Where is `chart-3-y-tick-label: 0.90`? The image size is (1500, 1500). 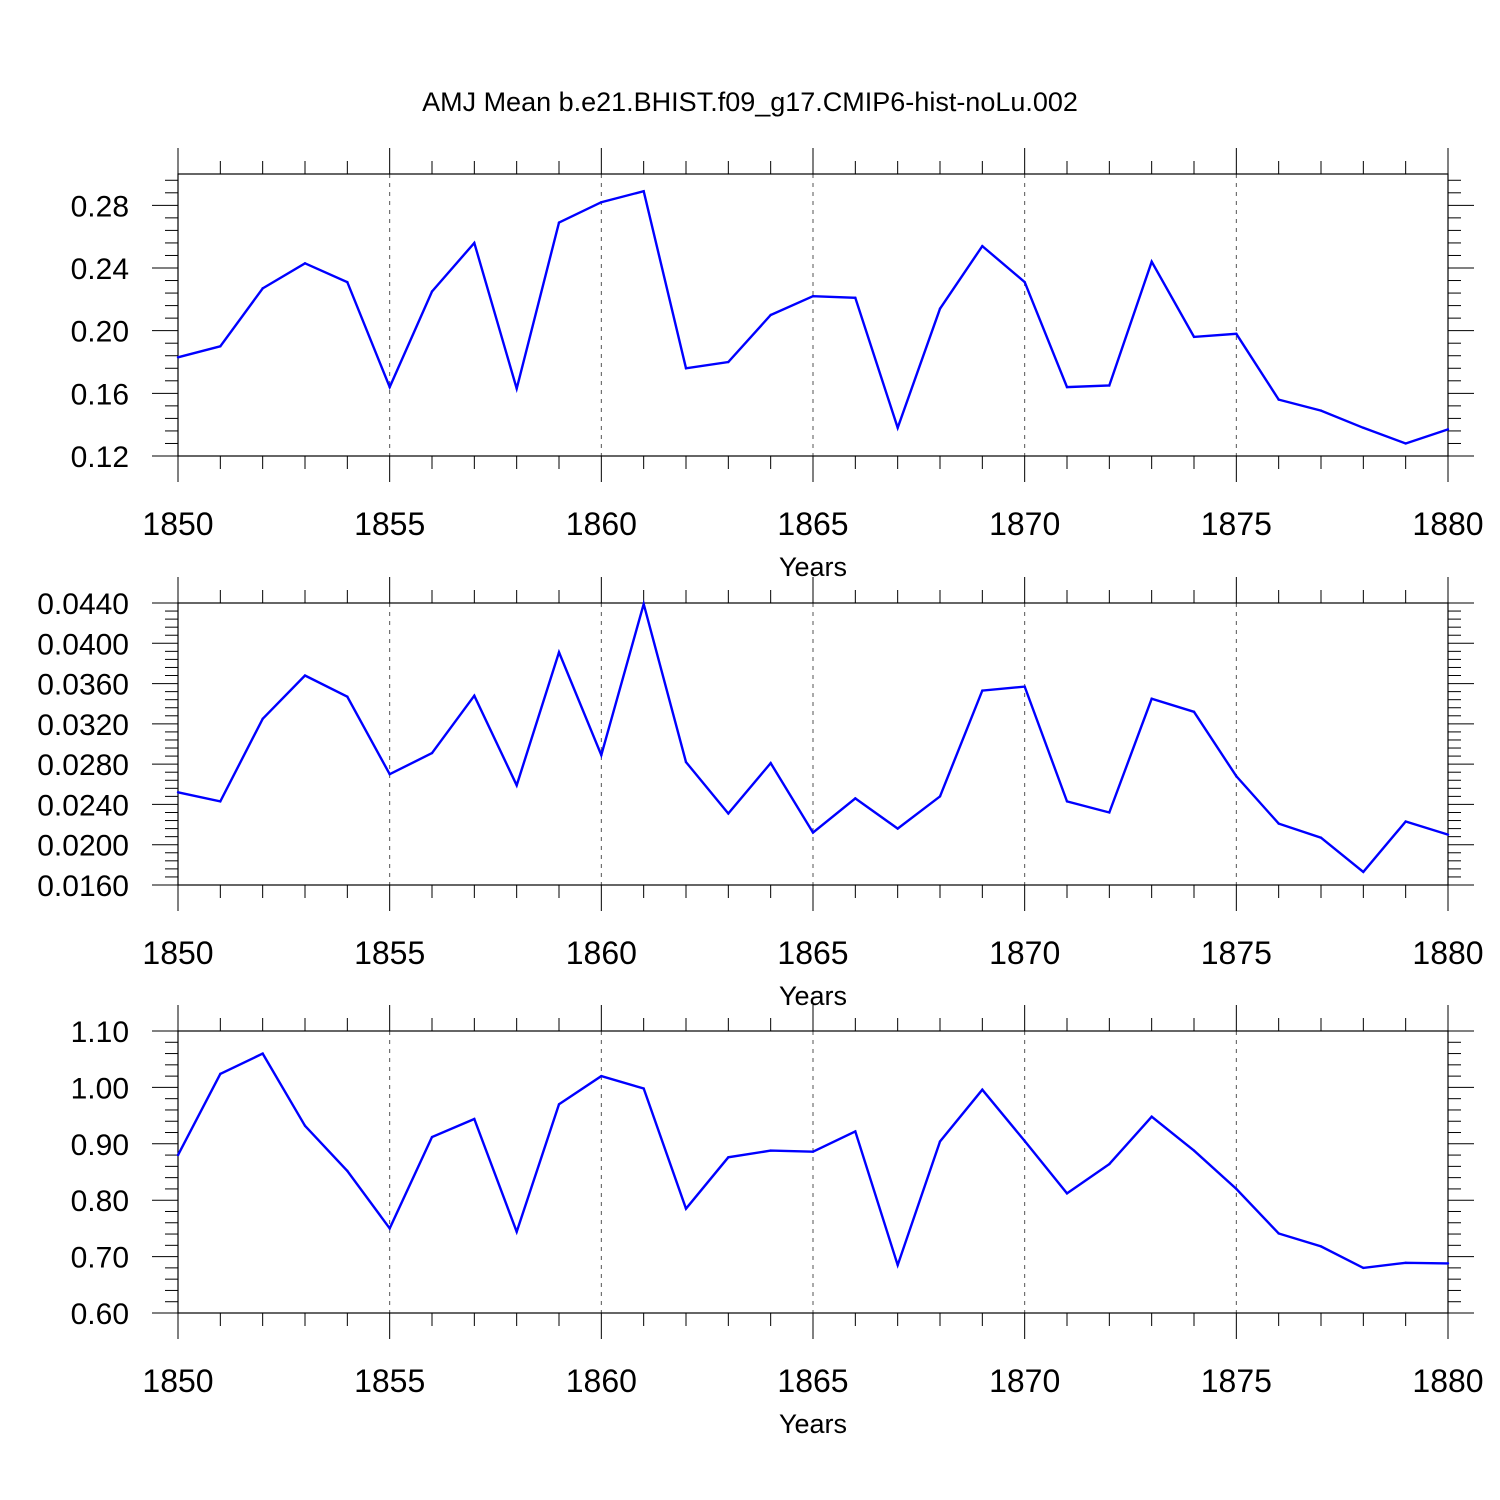
chart-3-y-tick-label: 0.90 is located at coordinates (100, 1145).